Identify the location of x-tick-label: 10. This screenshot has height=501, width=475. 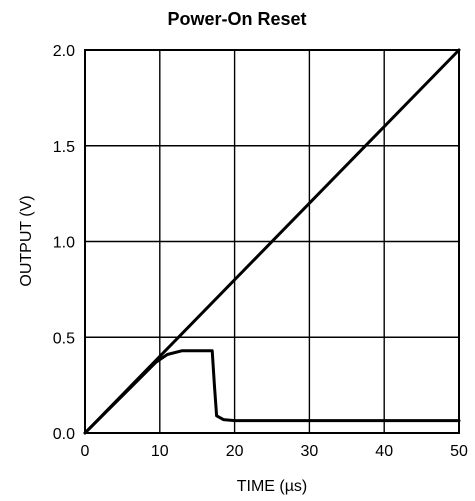
(160, 451).